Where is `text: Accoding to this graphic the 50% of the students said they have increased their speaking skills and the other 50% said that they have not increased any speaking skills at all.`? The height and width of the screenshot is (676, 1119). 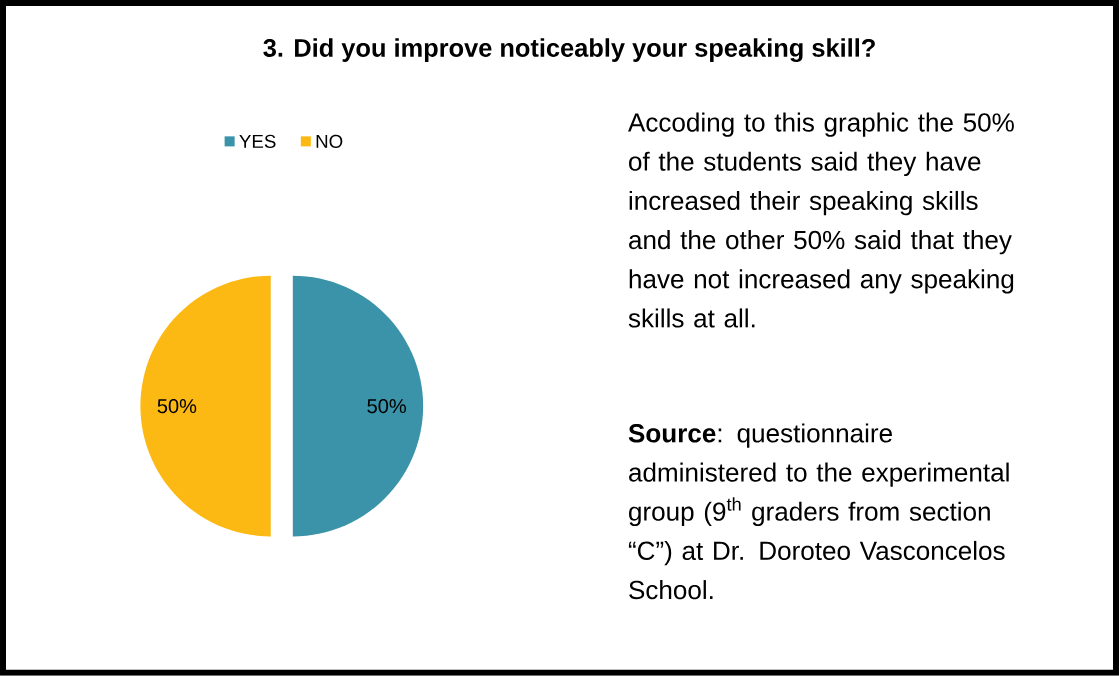 text: Accoding to this graphic the 50% of the students said they have increased their speaking skills and the other 50% said that they have not increased any speaking skills at all. is located at coordinates (821, 220).